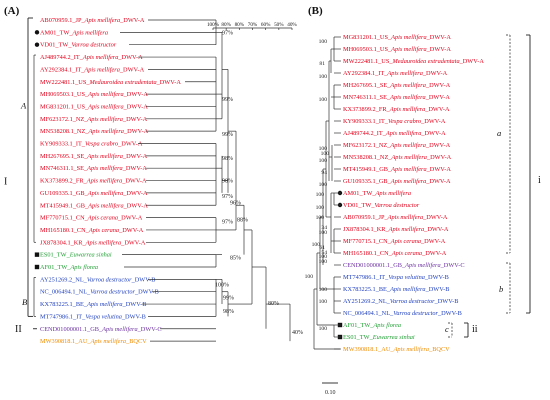  What do you see at coordinates (227, 100) in the screenshot?
I see `bootstrap-a-1: 99%` at bounding box center [227, 100].